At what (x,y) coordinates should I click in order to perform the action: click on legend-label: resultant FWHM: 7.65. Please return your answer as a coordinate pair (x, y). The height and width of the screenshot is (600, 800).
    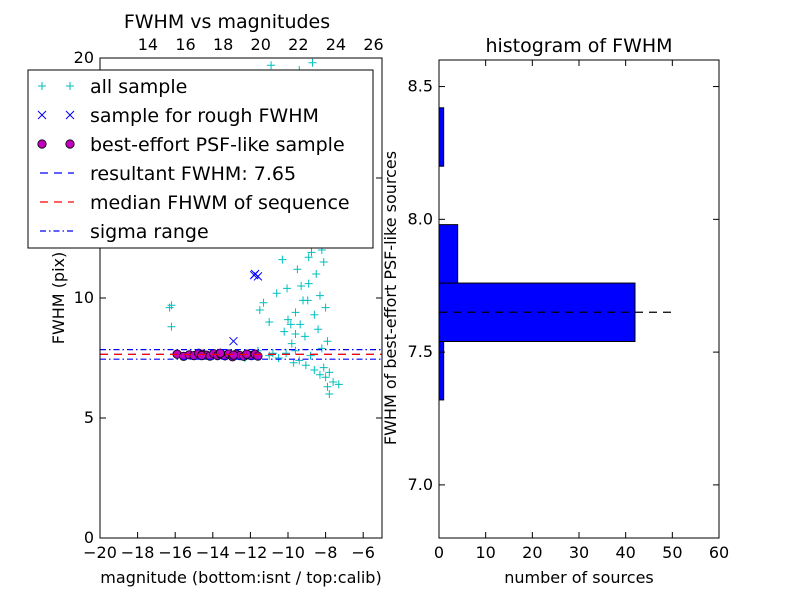
    Looking at the image, I should click on (193, 174).